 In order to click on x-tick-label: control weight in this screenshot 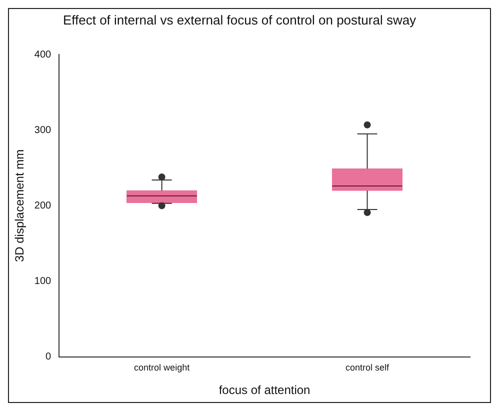, I will do `click(162, 367)`.